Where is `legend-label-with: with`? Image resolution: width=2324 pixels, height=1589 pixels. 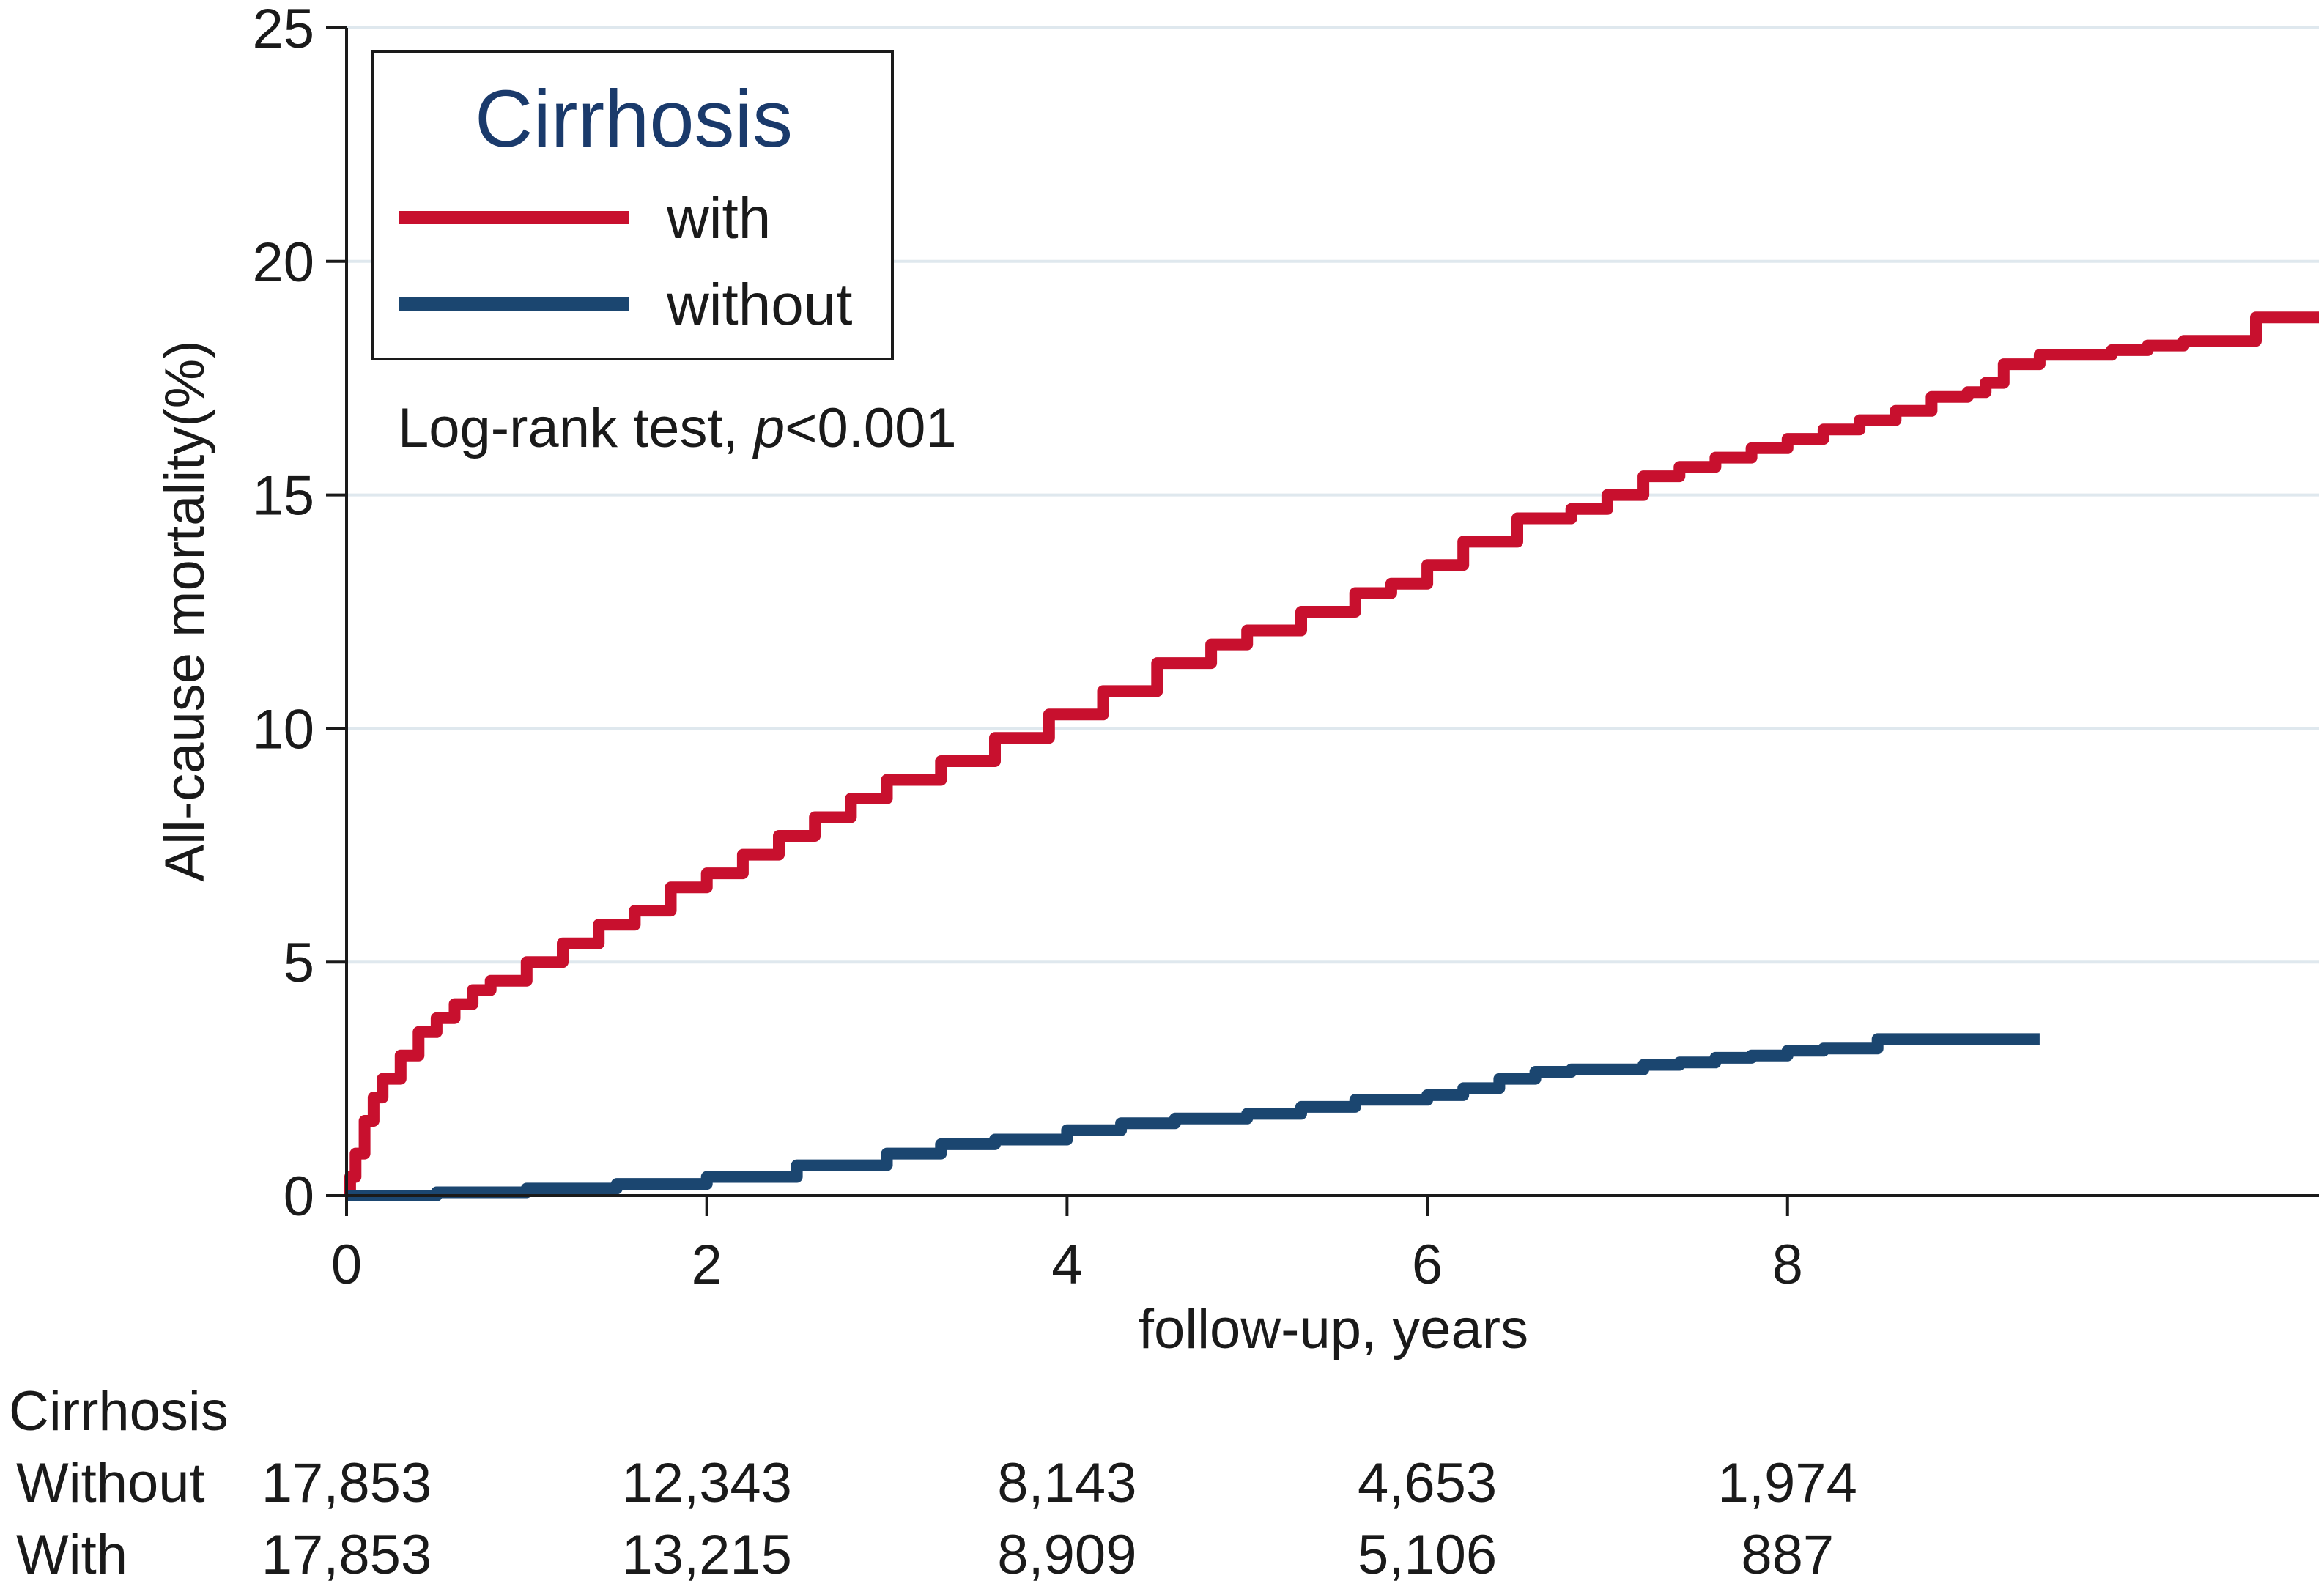 legend-label-with: with is located at coordinates (718, 218).